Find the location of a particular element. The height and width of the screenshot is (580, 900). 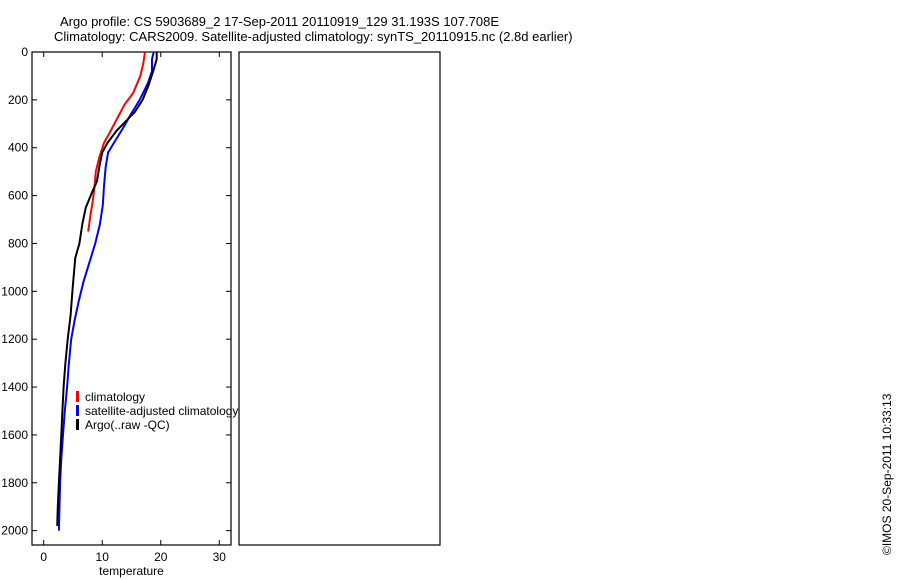

y-tick-label: 600 is located at coordinates (18, 196).